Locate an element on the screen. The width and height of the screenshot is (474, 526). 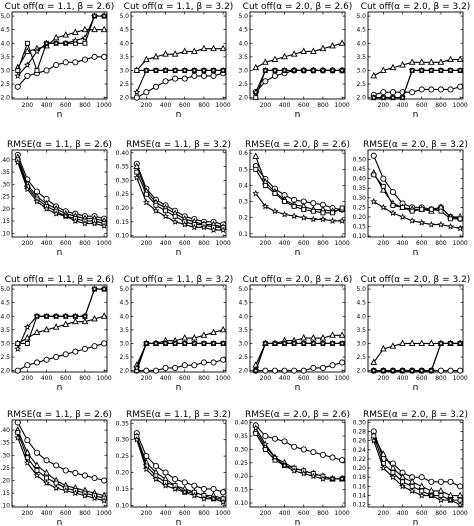
panel-r3-p2-series-circle-point is located at coordinates (155, 370).